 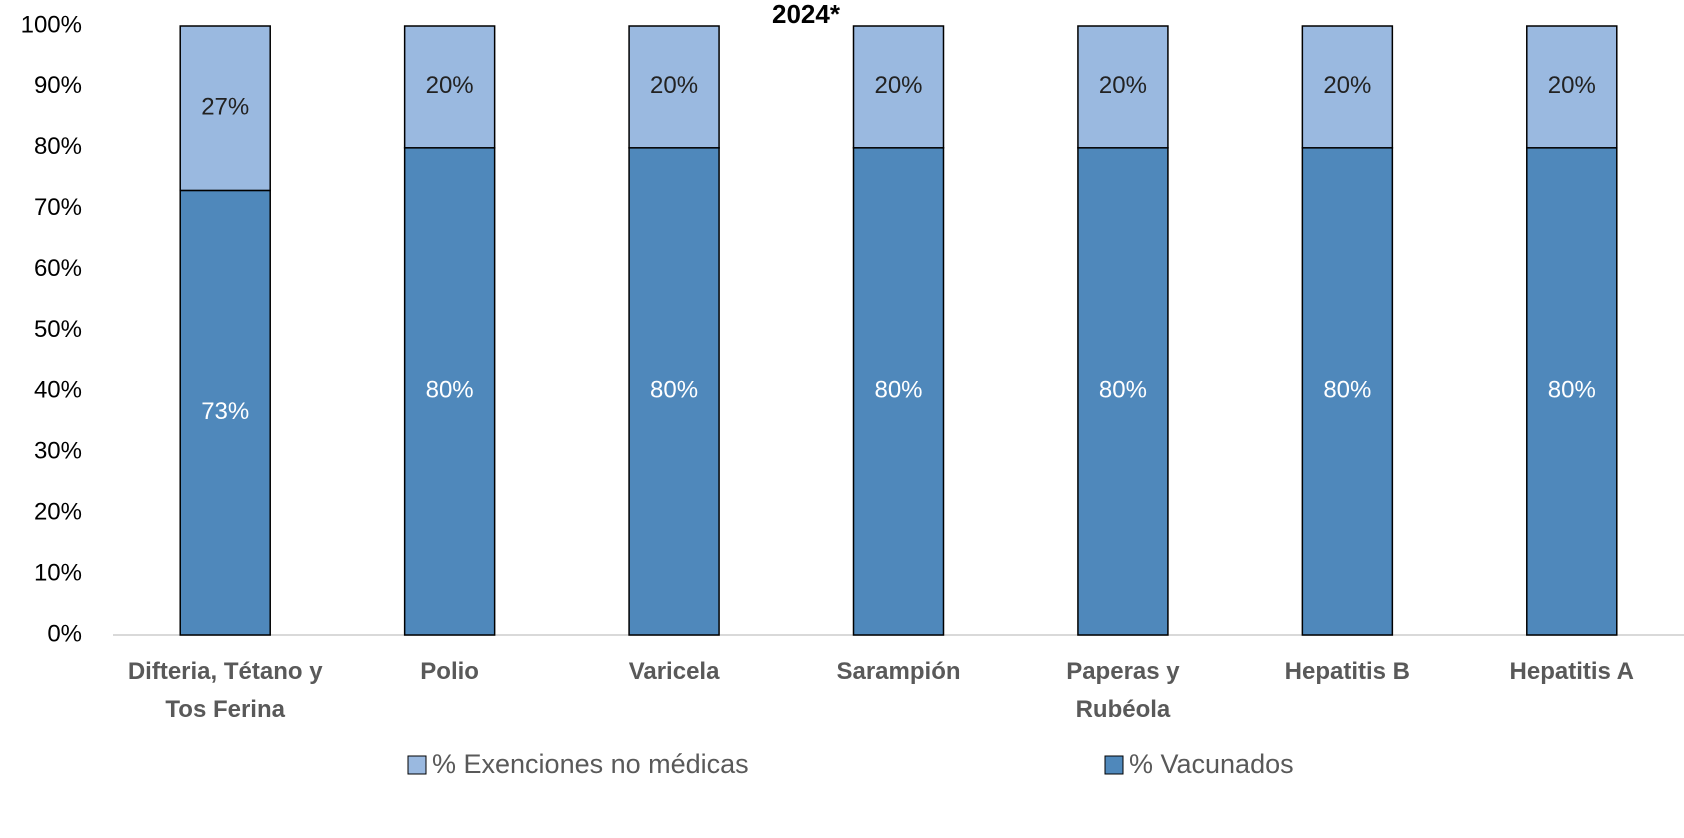 What do you see at coordinates (58, 207) in the screenshot?
I see `y-tick-label: 70%` at bounding box center [58, 207].